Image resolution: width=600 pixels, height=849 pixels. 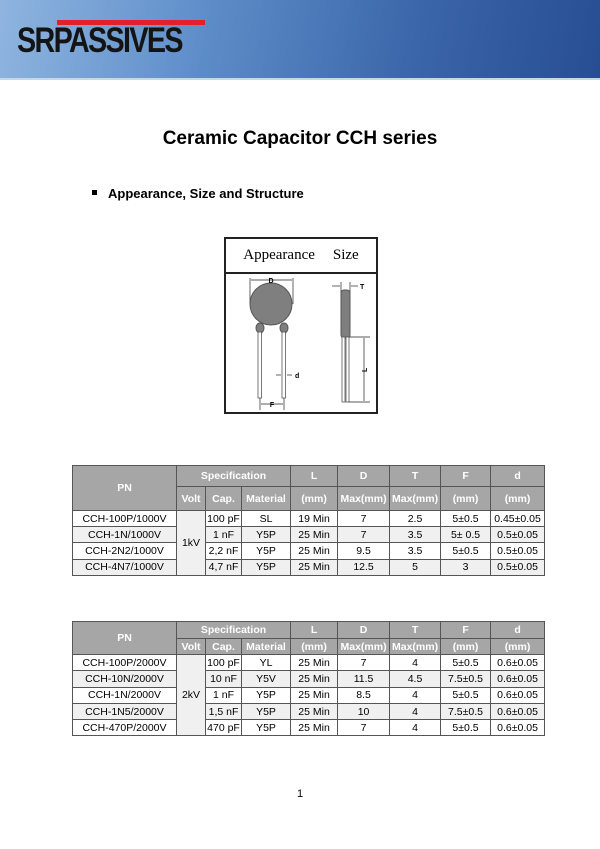 I want to click on dim-F-label: F, so click(x=272, y=405).